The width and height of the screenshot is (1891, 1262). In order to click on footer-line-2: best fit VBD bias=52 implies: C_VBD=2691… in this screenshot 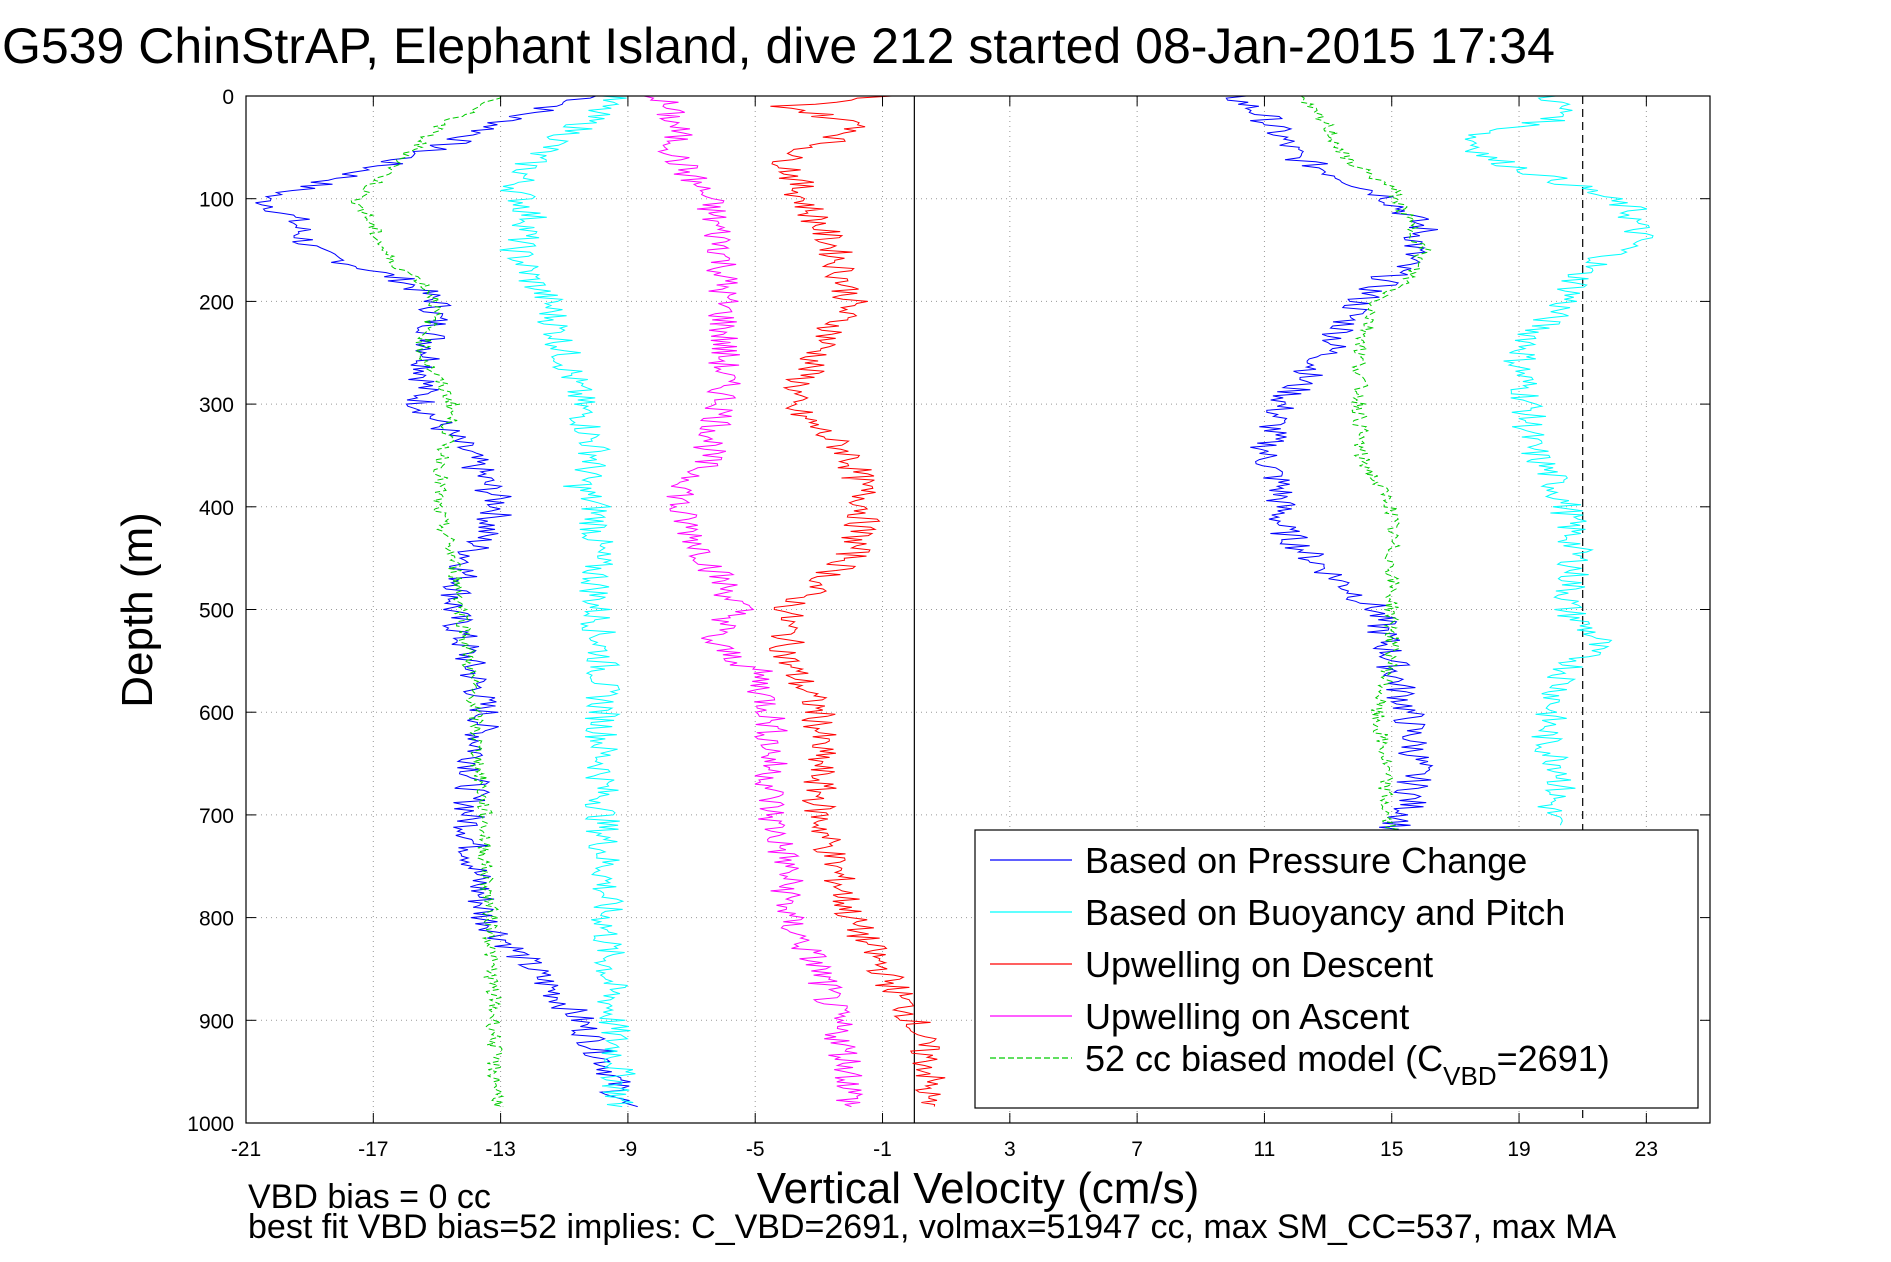, I will do `click(932, 1227)`.